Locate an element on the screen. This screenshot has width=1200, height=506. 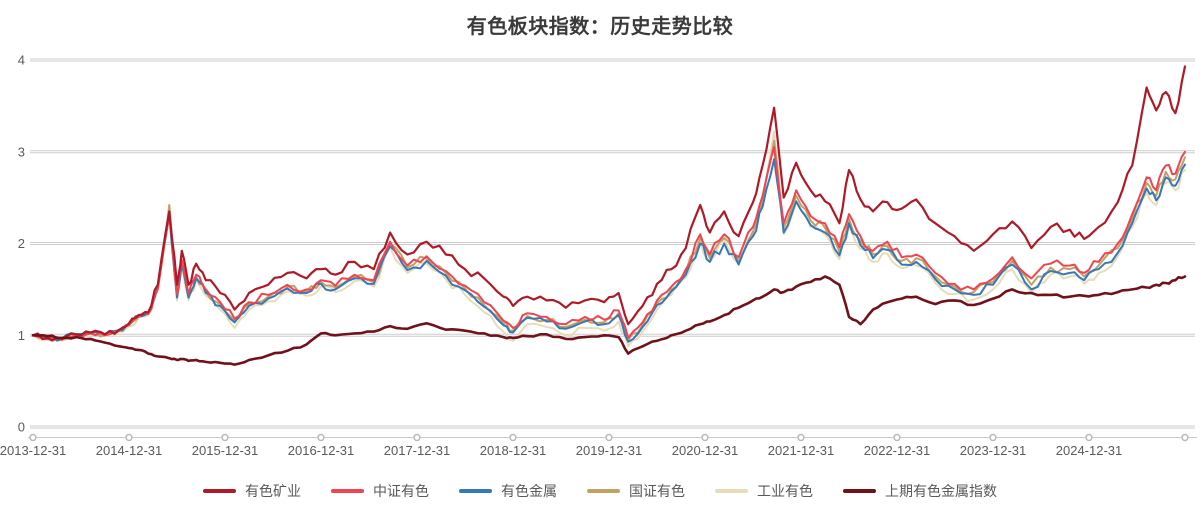
y-axis-tick-label: 4 is located at coordinates (21, 60).